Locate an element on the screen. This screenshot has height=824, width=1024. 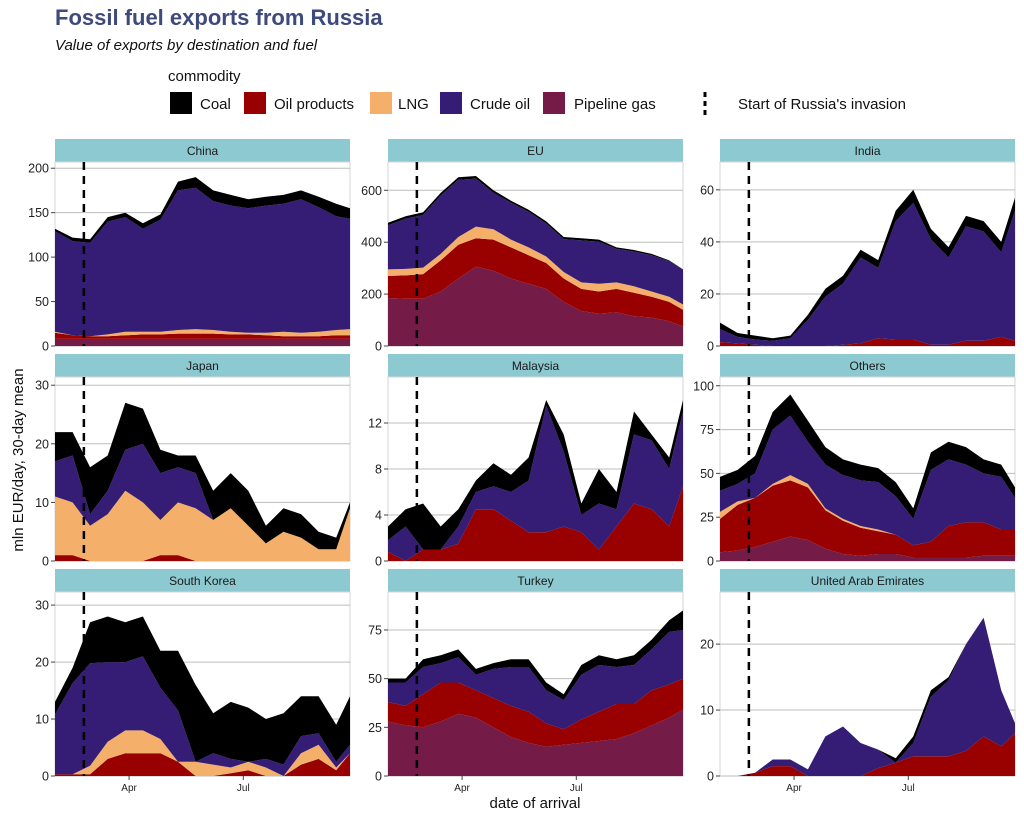
y-tick-label: 40 is located at coordinates (707, 242).